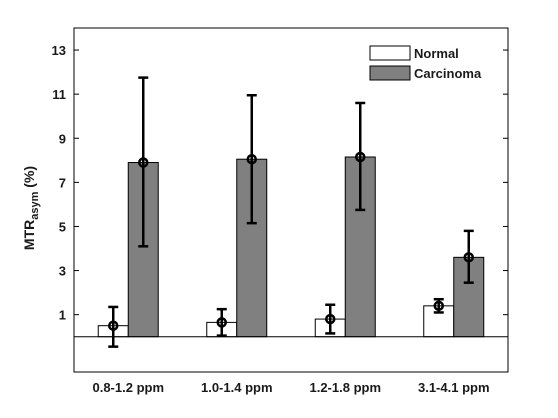  Describe the element at coordinates (35, 205) in the screenshot. I see `y-axis-label-sub: asym` at that location.